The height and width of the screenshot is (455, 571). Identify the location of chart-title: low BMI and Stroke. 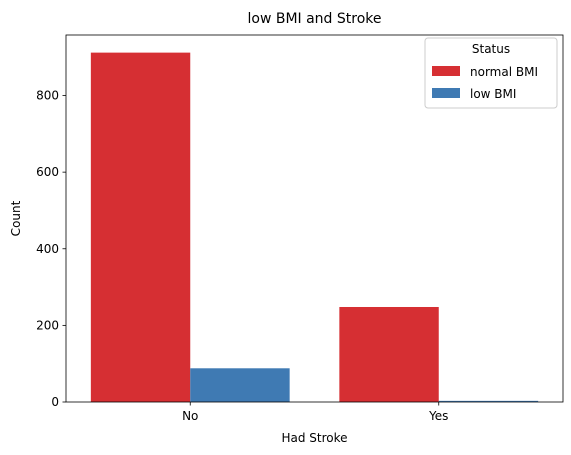
(314, 19).